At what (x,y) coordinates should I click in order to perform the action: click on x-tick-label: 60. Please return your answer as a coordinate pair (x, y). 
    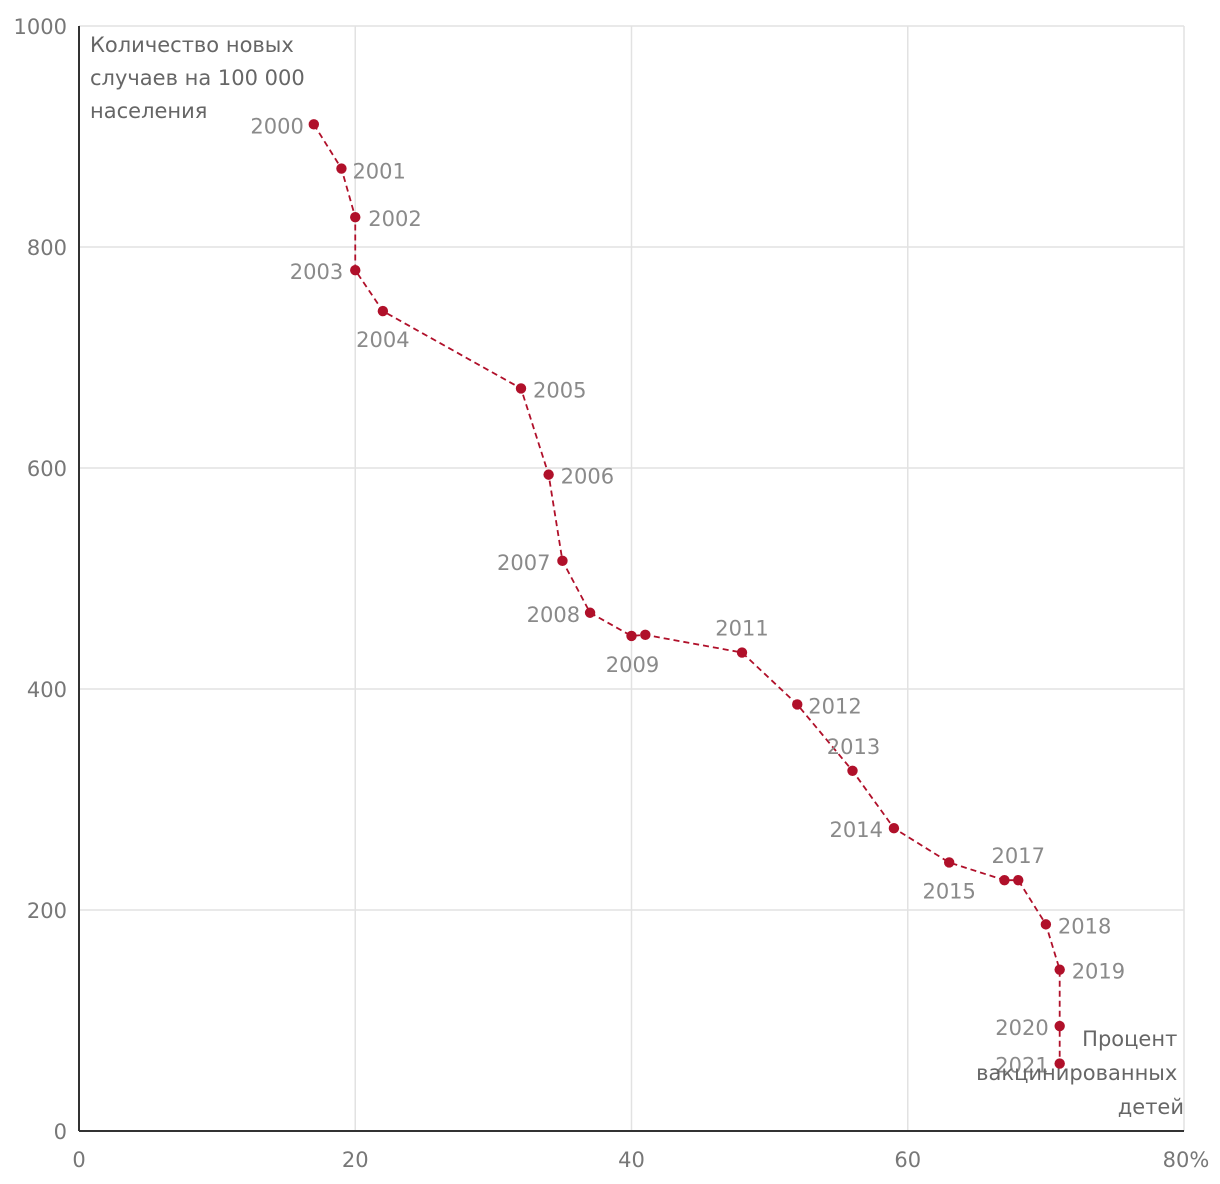
    Looking at the image, I should click on (907, 1160).